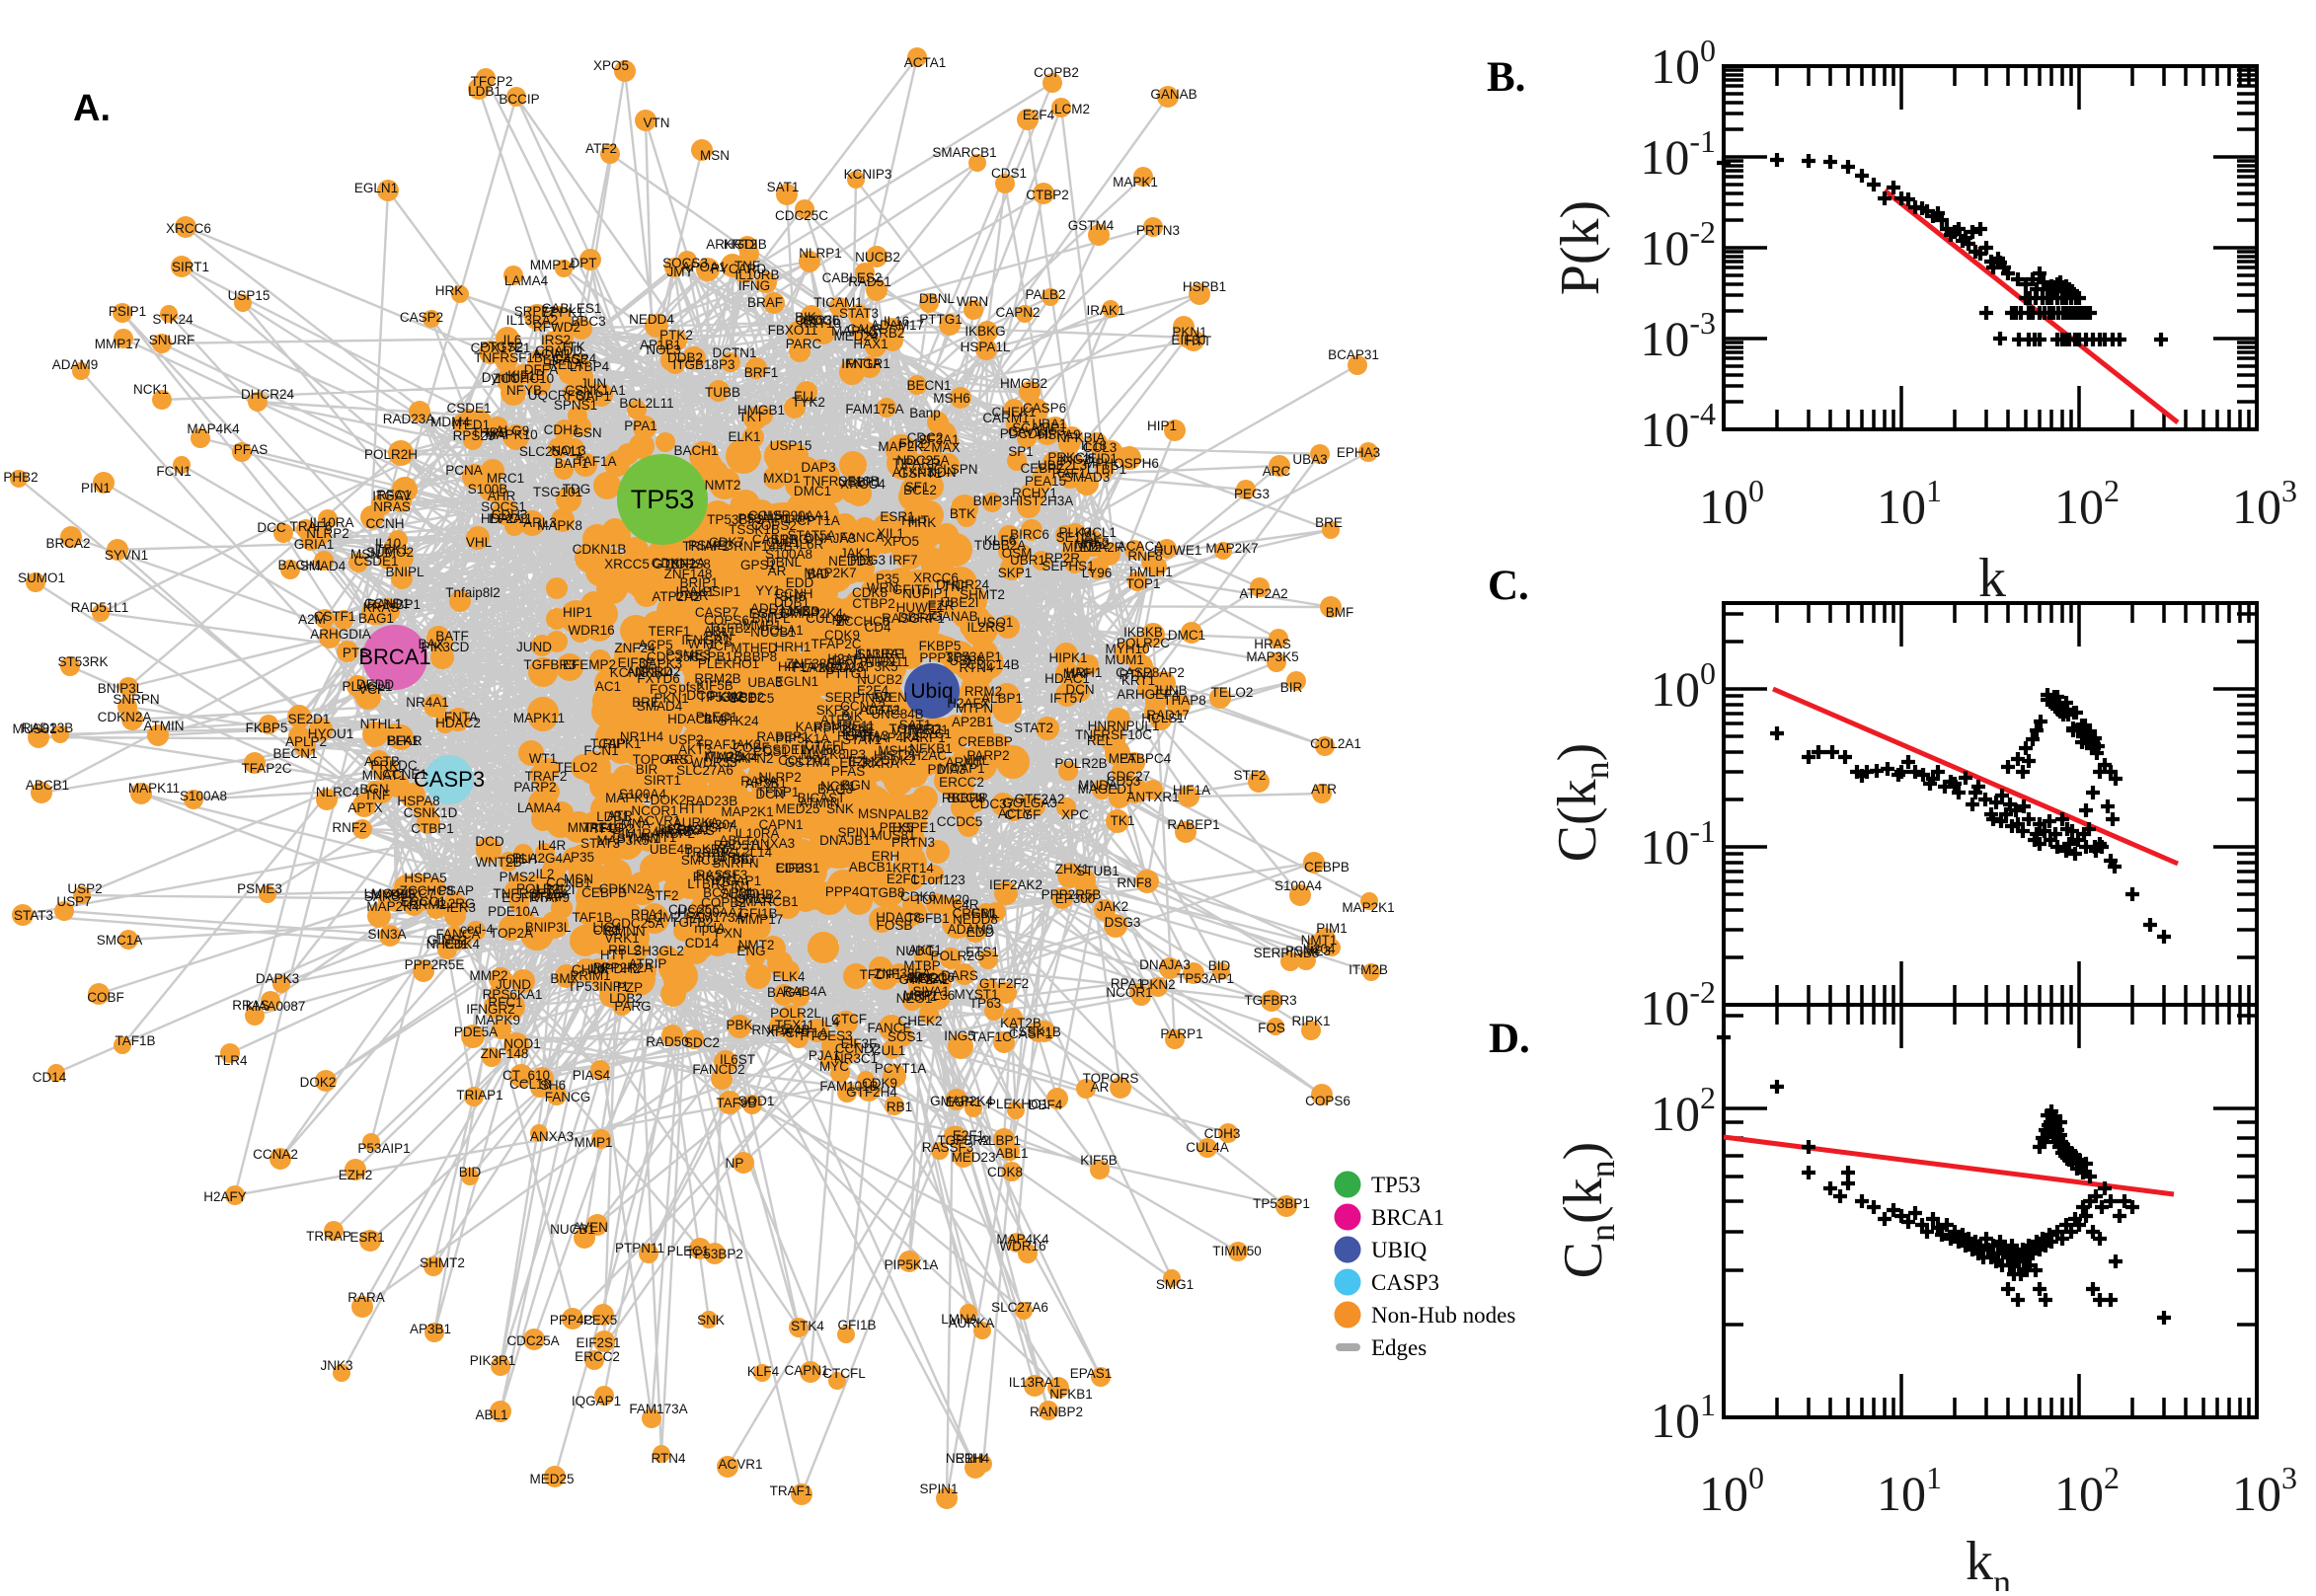 This screenshot has width=2316, height=1596. Describe the element at coordinates (1143, 632) in the screenshot. I see `svg-text: IKBKB` at that location.